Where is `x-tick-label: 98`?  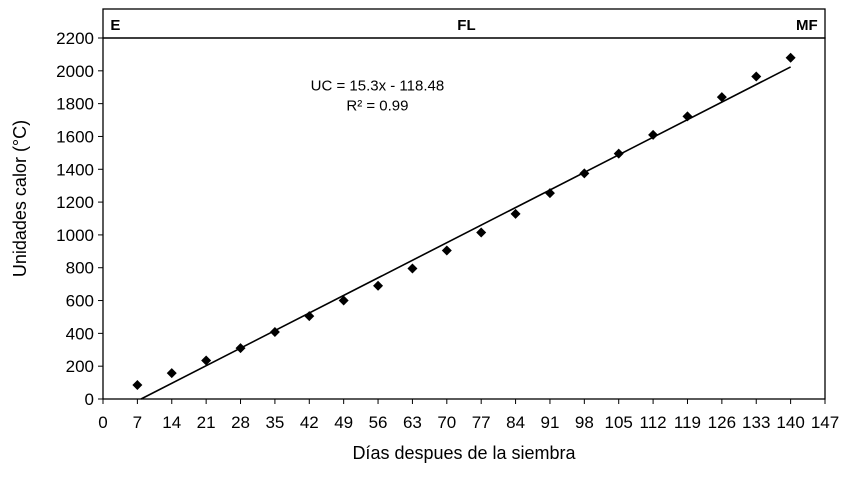 x-tick-label: 98 is located at coordinates (584, 422).